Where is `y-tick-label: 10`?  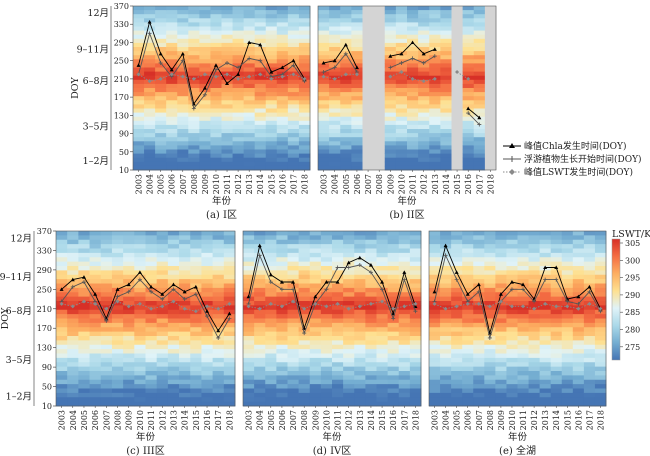
y-tick-label: 10 is located at coordinates (124, 170).